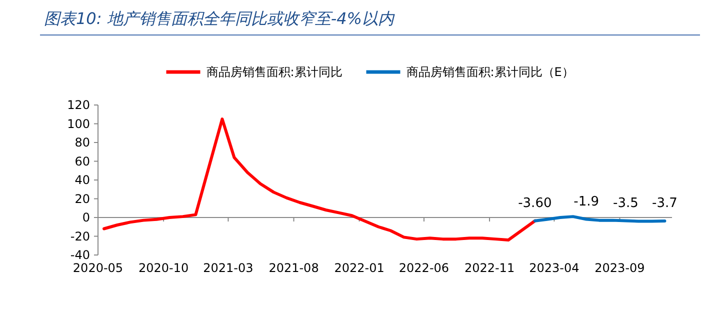 The image size is (720, 328). What do you see at coordinates (535, 203) in the screenshot?
I see `annotation: -3.60` at bounding box center [535, 203].